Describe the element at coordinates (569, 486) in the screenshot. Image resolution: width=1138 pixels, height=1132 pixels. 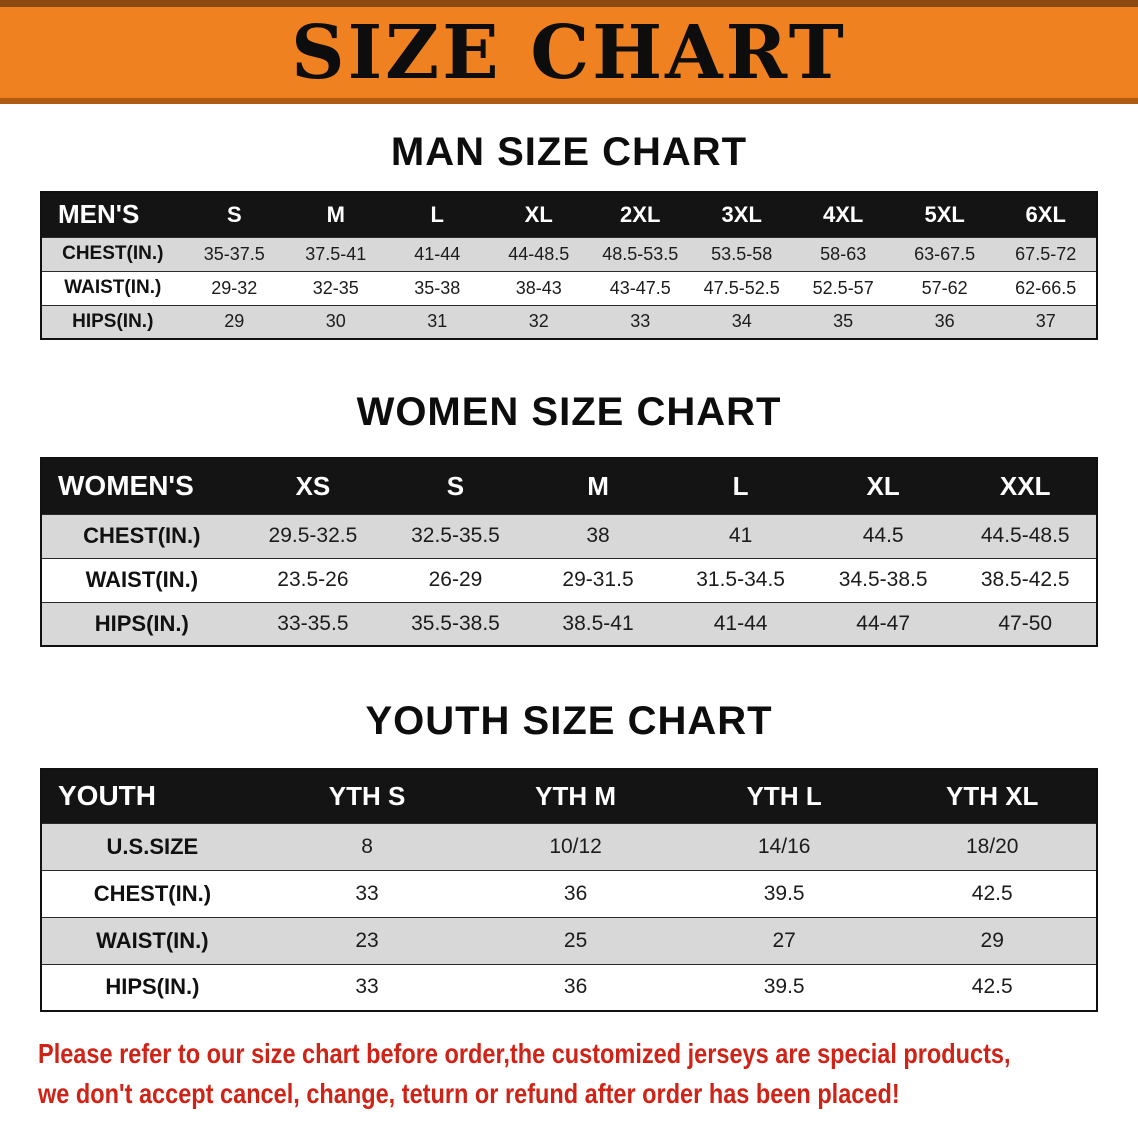
I see `women-header-row: WOMEN'S XS S M L XL XXL` at that location.